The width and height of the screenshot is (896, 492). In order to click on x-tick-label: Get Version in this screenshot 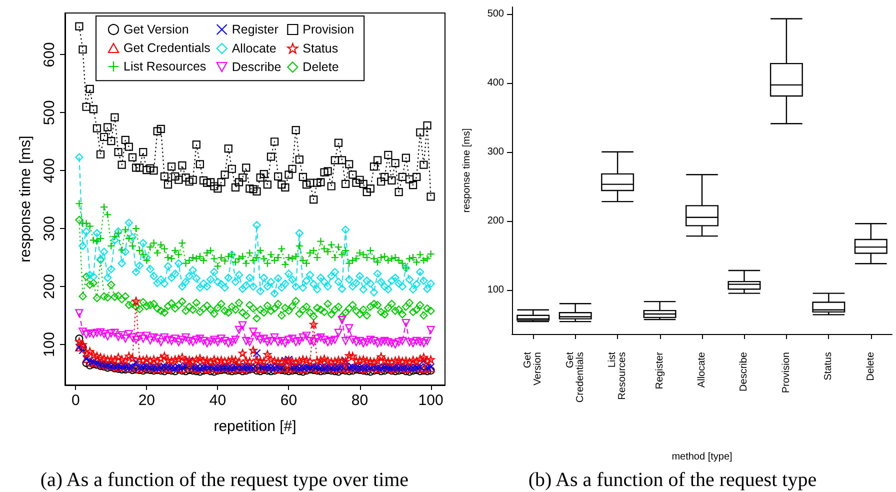, I will do `click(533, 369)`.